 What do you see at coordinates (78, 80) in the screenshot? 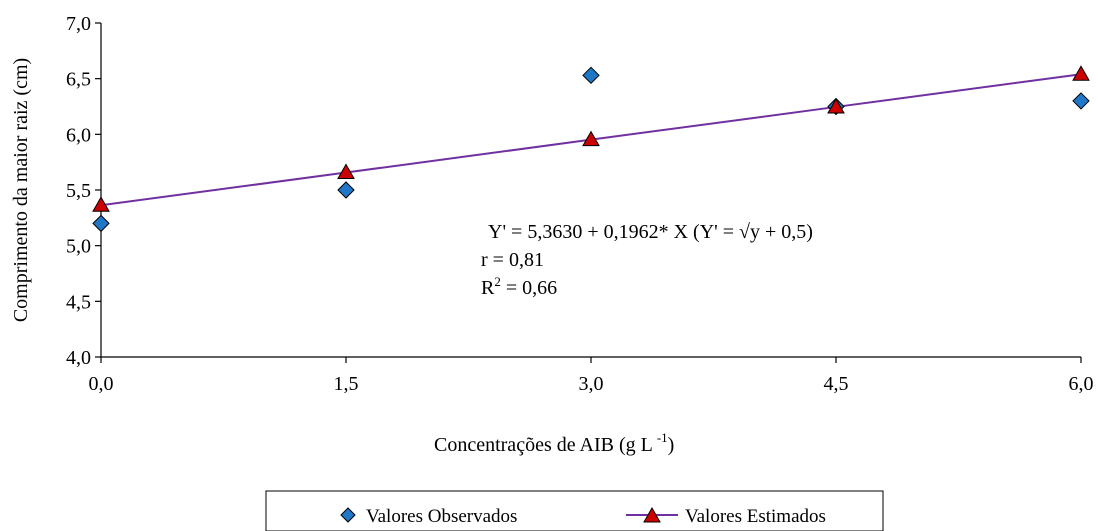
I see `y-tick-label: 6,5` at bounding box center [78, 80].